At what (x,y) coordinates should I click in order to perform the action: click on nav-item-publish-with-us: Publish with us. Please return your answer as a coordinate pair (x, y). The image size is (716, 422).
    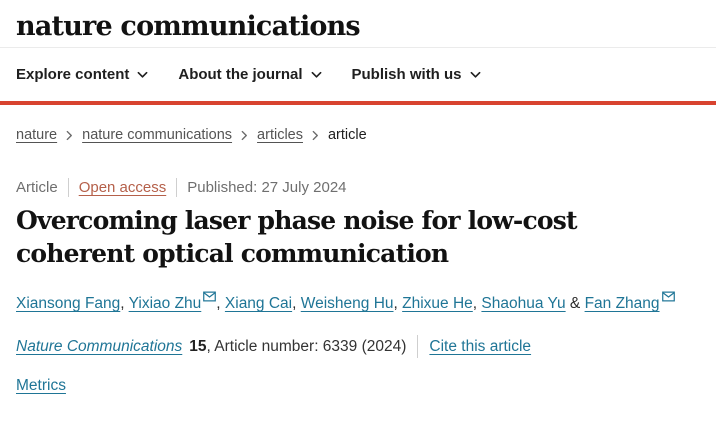
    Looking at the image, I should click on (416, 74).